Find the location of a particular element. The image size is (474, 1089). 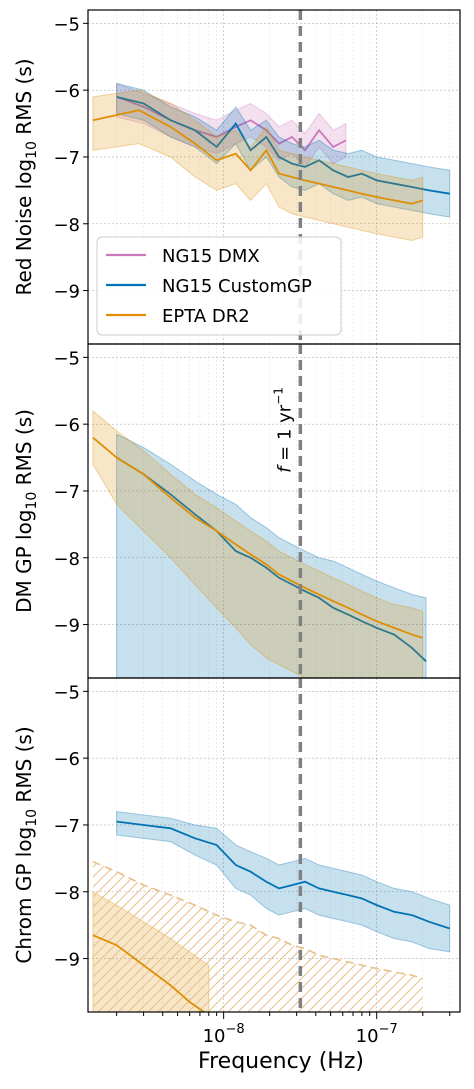

y-axis-label: DM GP log10 RMS (s) is located at coordinates (26, 511).